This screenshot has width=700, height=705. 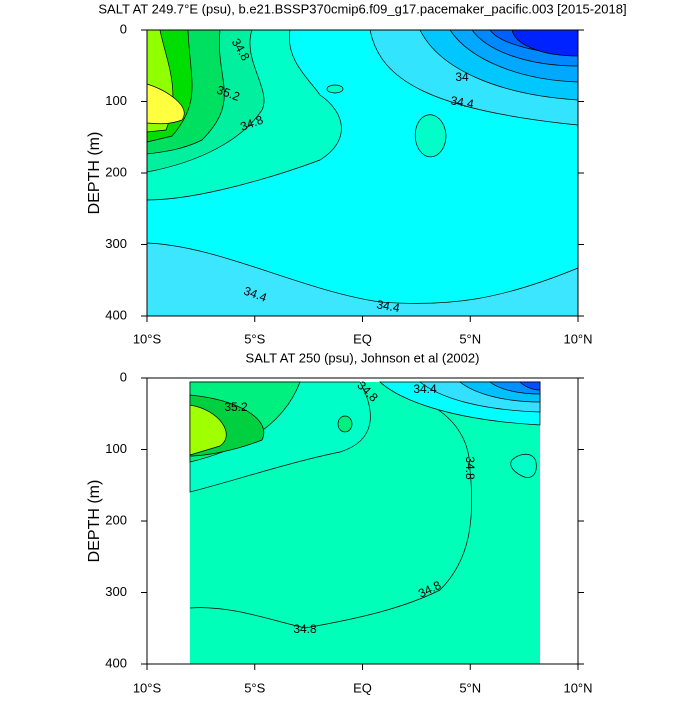 What do you see at coordinates (363, 357) in the screenshot?
I see `chart-title: SALT AT 250 (psu), Johnson et al (2002)` at bounding box center [363, 357].